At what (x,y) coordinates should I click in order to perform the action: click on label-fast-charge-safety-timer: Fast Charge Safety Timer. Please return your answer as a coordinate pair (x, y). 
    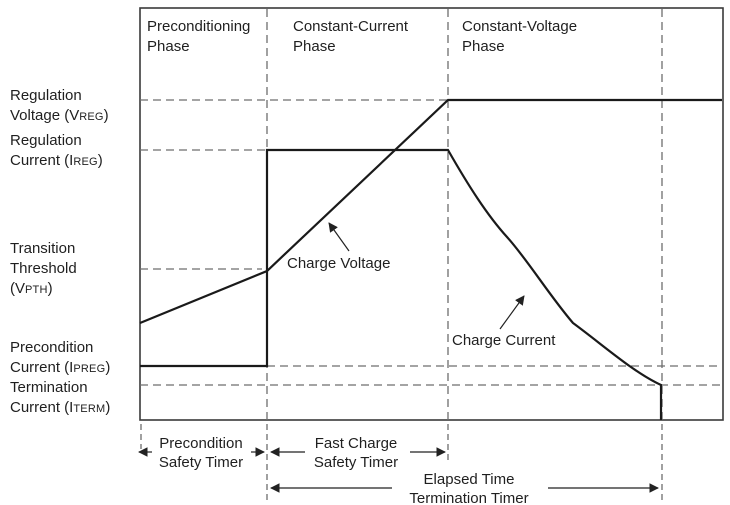
    Looking at the image, I should click on (356, 453).